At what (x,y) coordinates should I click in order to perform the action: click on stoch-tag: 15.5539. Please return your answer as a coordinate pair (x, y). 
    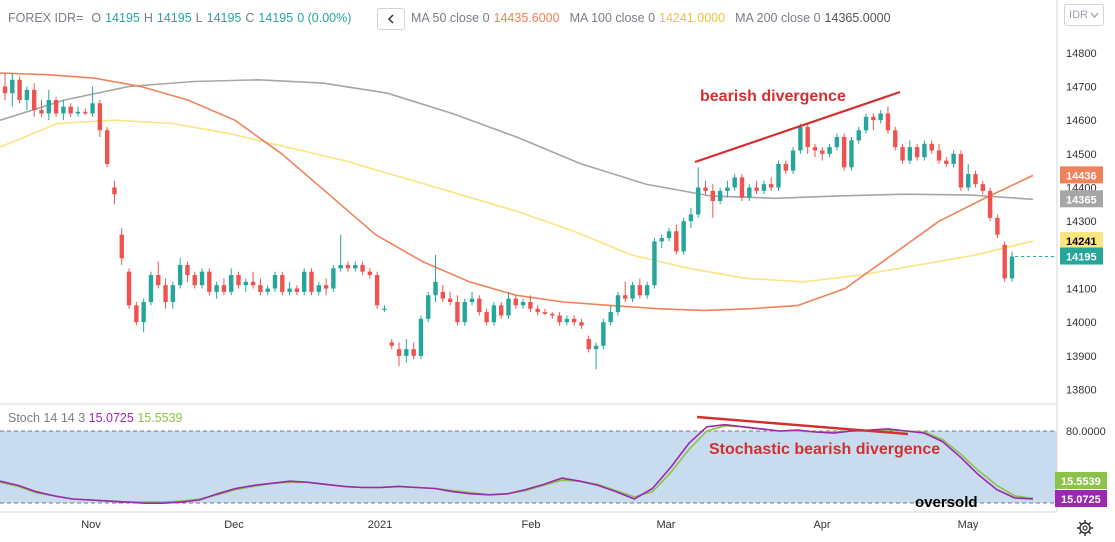
    Looking at the image, I should click on (1081, 480).